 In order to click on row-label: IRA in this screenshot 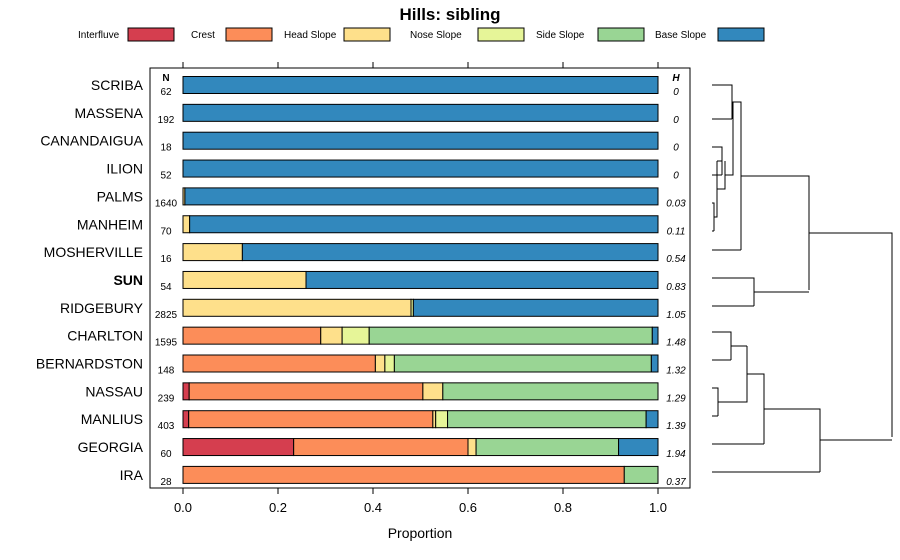, I will do `click(132, 475)`.